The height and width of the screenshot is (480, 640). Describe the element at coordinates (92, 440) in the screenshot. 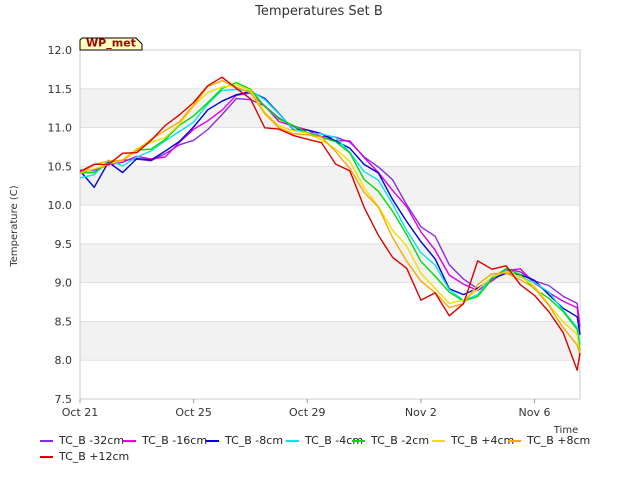

I see `legend-label: TC_B -32cm` at that location.